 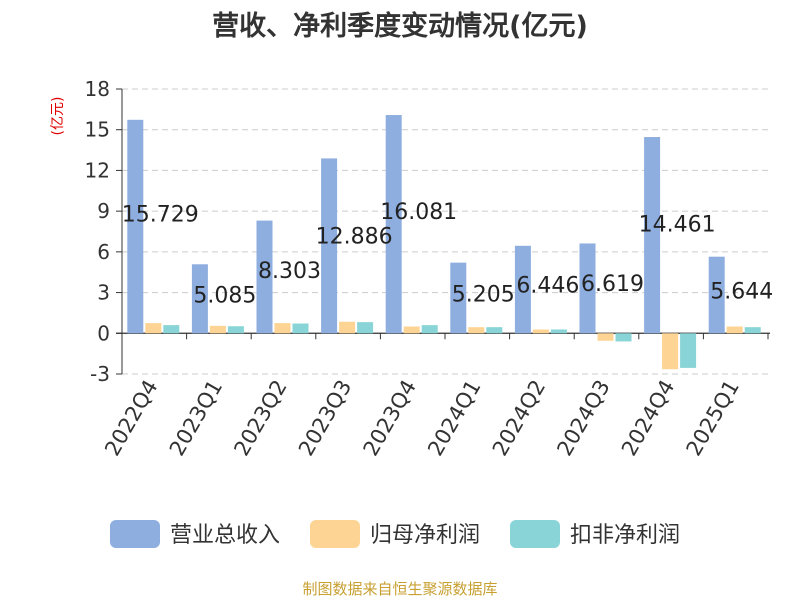 I want to click on x-tick-label: 2024Q2, so click(x=519, y=418).